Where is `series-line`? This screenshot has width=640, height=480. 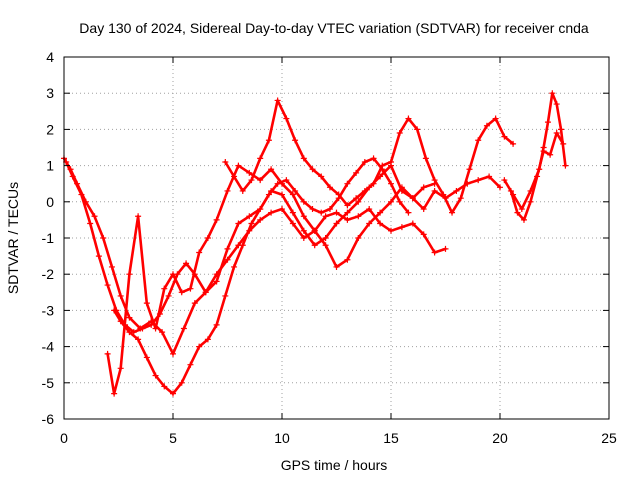 series-line is located at coordinates (369, 156).